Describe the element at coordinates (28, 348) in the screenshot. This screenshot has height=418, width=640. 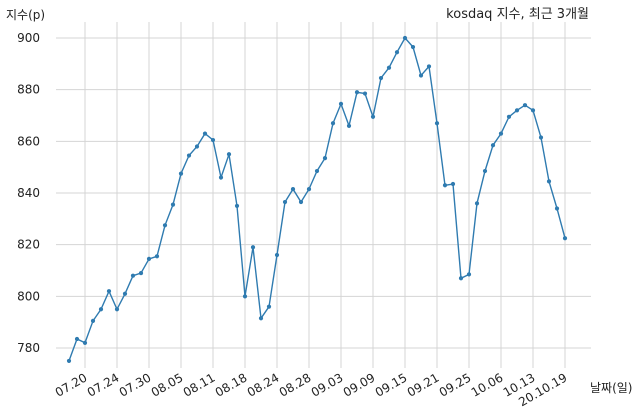
I see `y-tick-label: 780` at that location.